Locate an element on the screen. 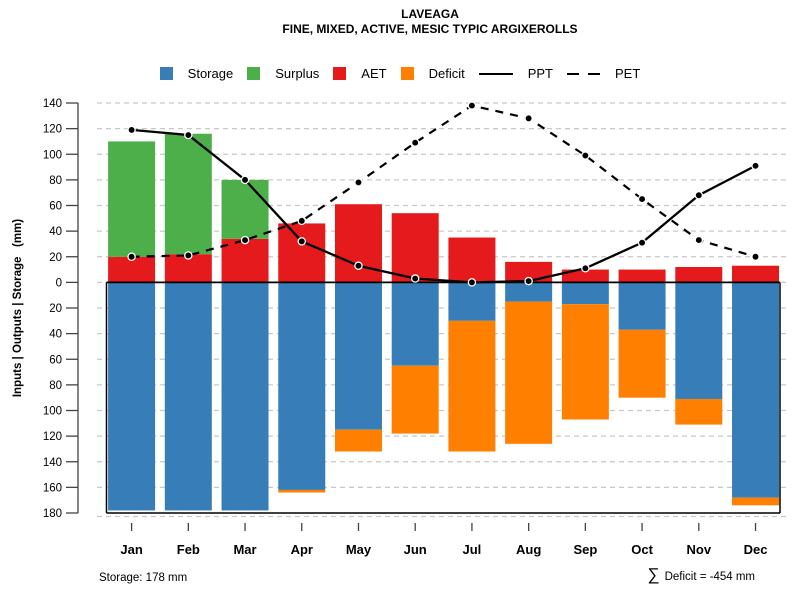 This screenshot has width=800, height=600. chart-title: LAVEAGA is located at coordinates (430, 14).